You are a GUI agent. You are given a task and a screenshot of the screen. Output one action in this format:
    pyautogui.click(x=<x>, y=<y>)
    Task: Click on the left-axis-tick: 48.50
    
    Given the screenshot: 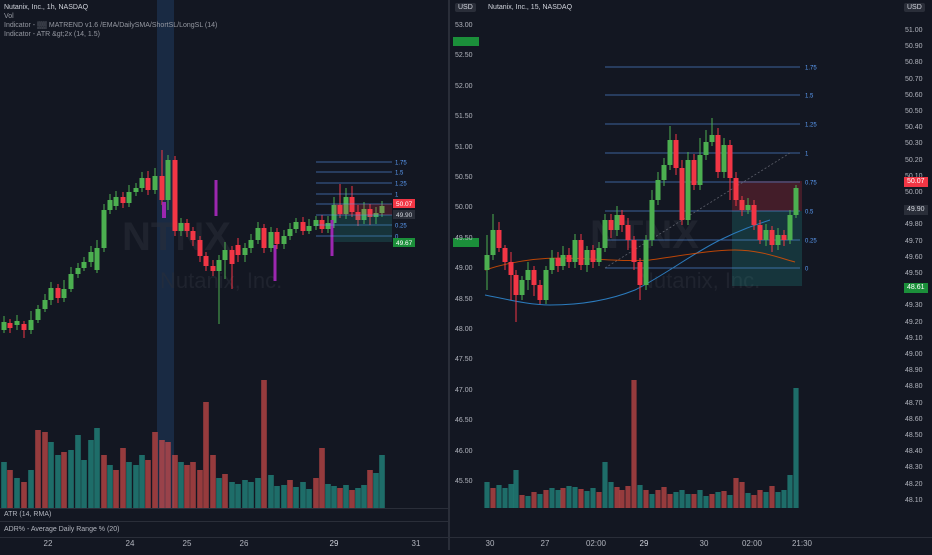 What is the action you would take?
    pyautogui.click(x=464, y=299)
    